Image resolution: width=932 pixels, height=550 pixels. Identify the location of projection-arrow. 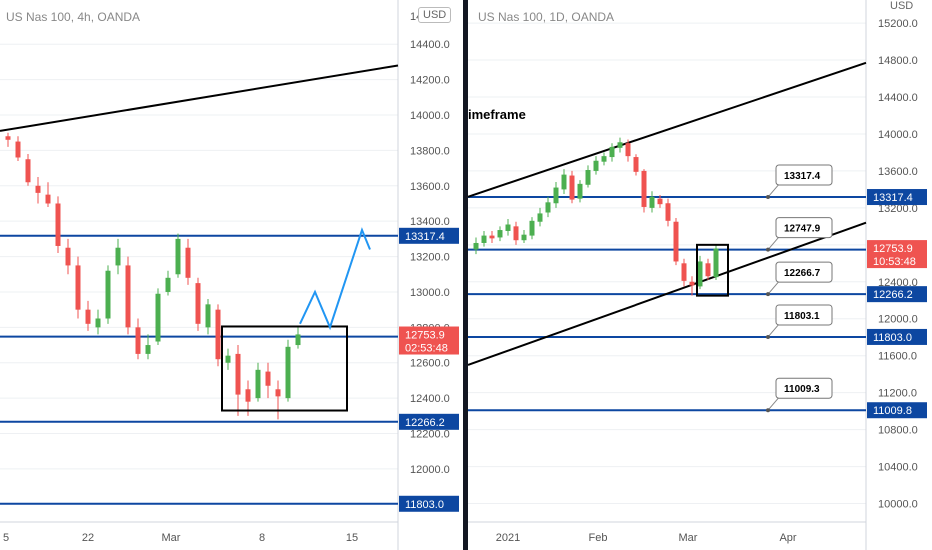
(335, 279).